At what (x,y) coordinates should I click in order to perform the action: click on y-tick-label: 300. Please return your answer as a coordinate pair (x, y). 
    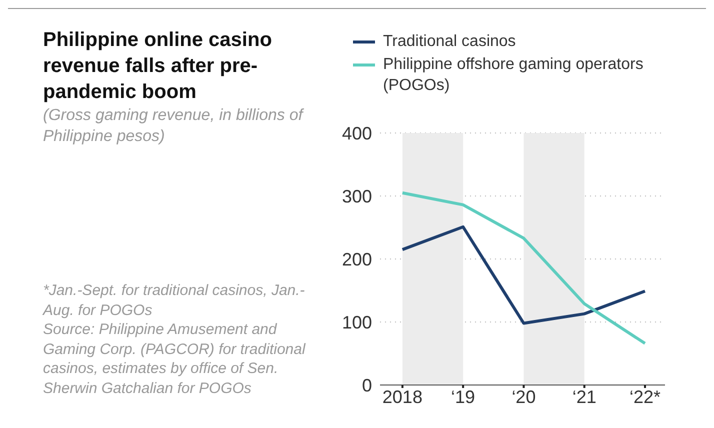
    Looking at the image, I should click on (357, 196).